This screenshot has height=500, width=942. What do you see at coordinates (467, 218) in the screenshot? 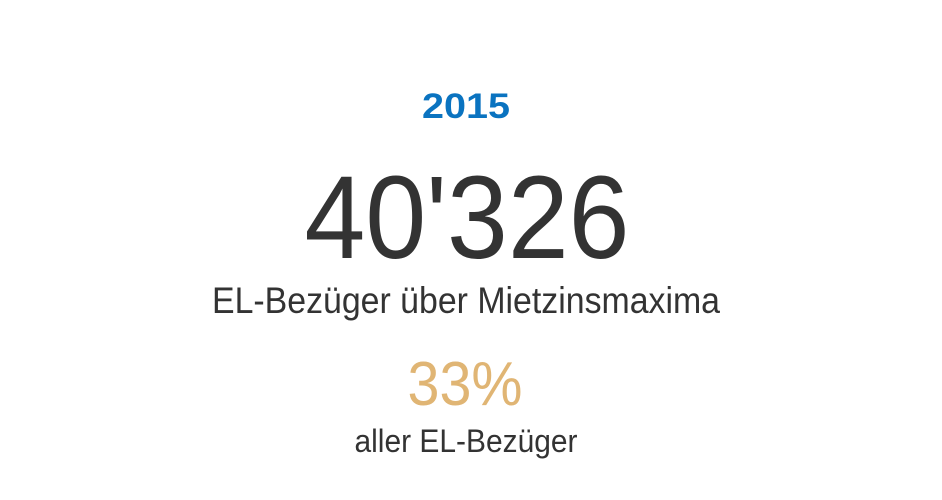
I see `count: 40'326` at bounding box center [467, 218].